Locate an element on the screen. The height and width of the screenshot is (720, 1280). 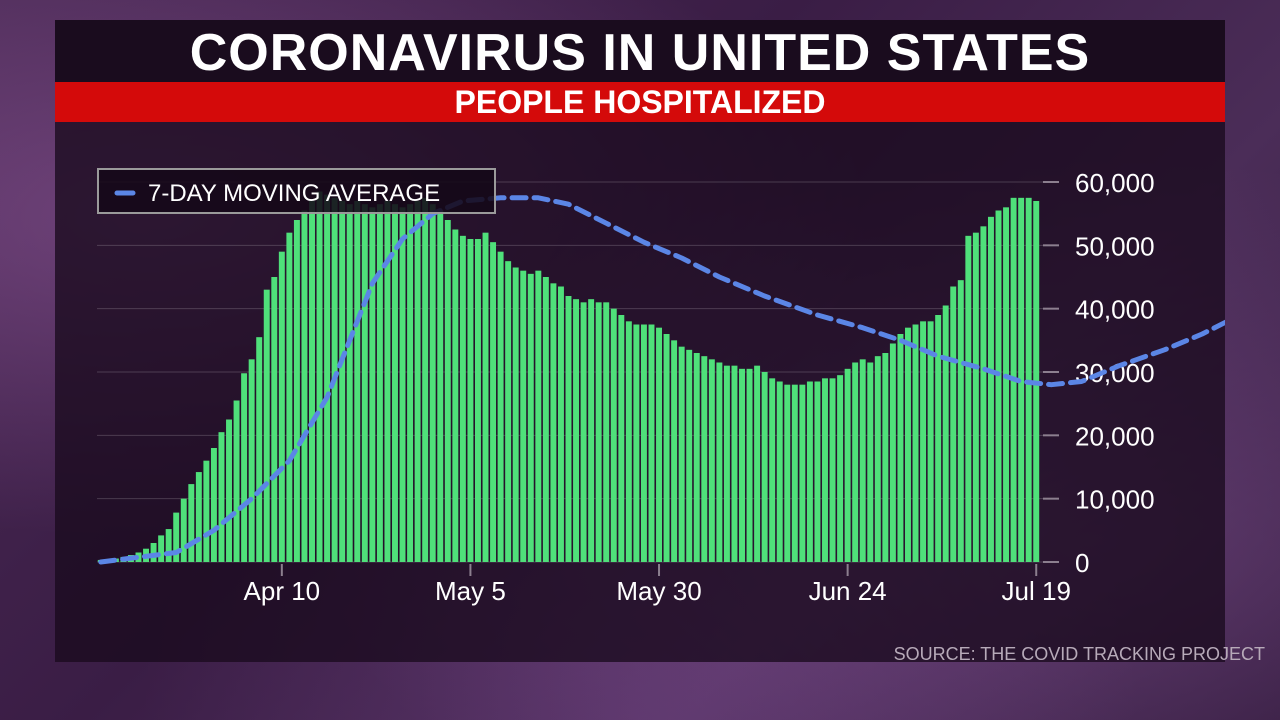
x-tick-label: Apr 10 is located at coordinates (282, 591).